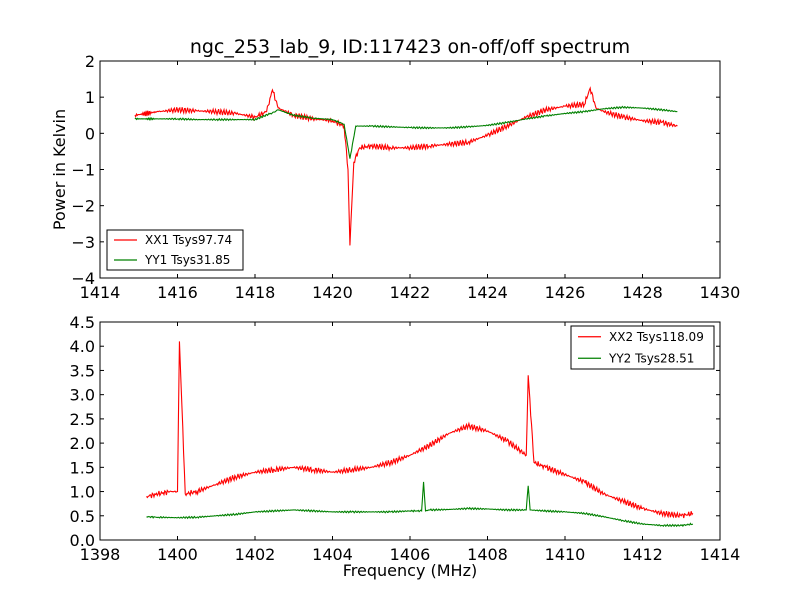 This screenshot has height=600, width=800. Describe the element at coordinates (90, 97) in the screenshot. I see `y-tick-label: 1` at that location.